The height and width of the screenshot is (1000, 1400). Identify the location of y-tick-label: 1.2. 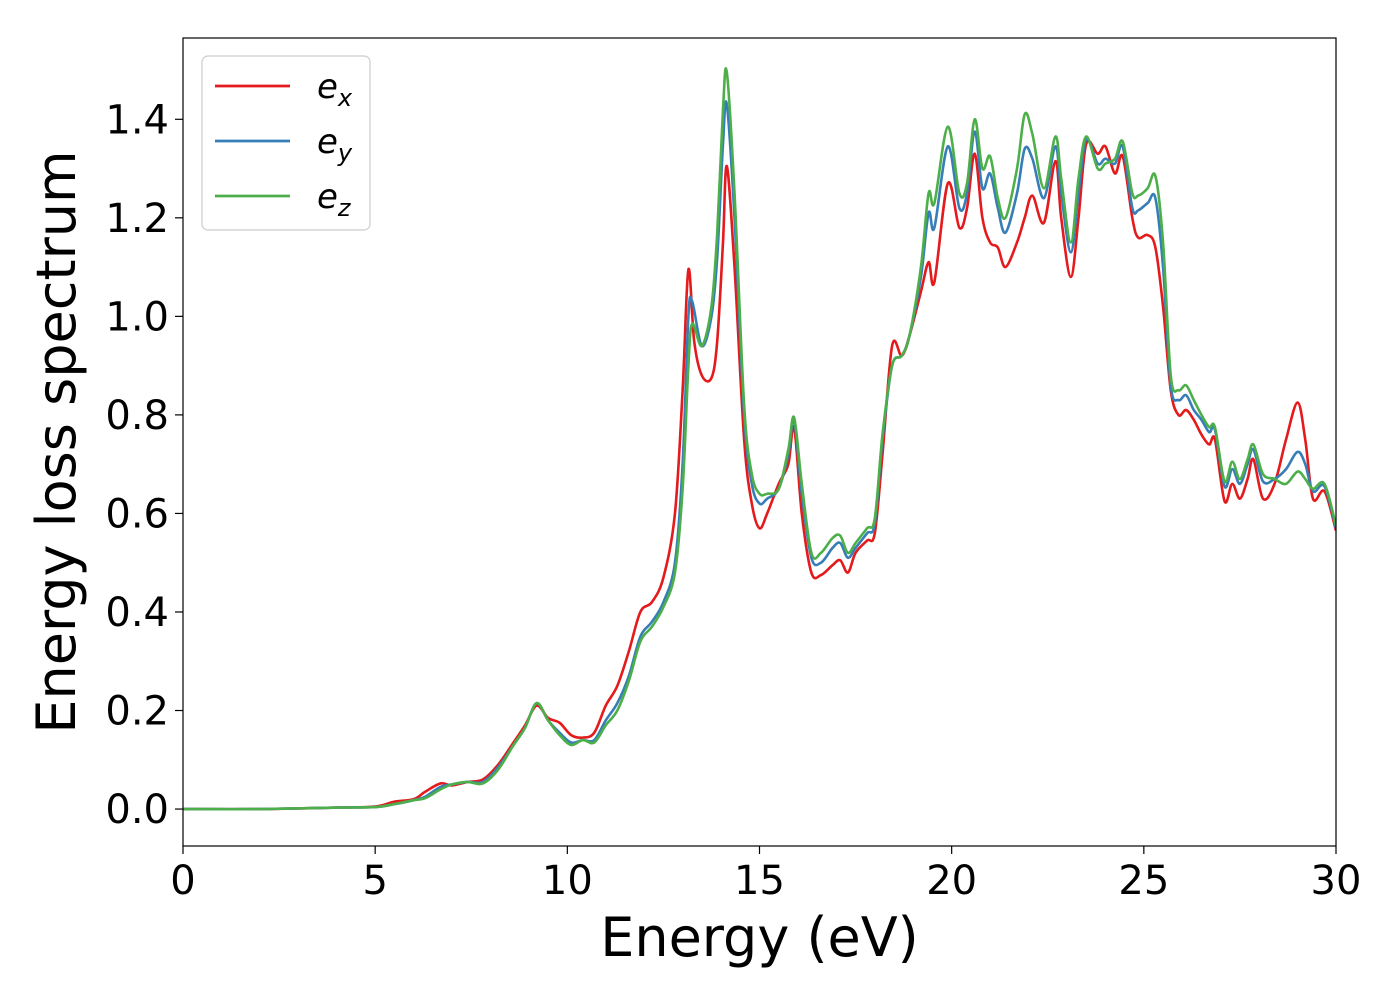
(137, 219).